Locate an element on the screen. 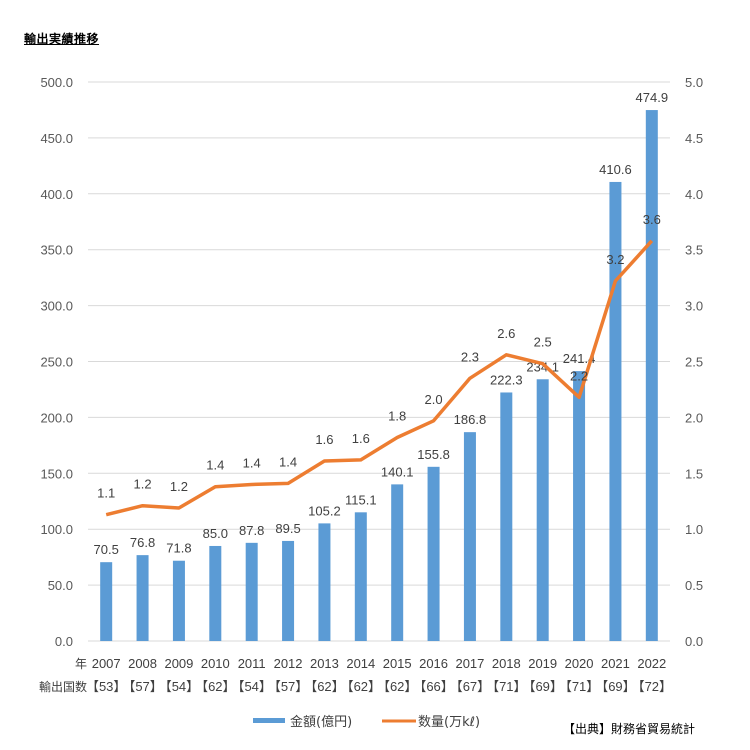 This screenshot has height=750, width=750. country-count-label: 【66】 is located at coordinates (433, 686).